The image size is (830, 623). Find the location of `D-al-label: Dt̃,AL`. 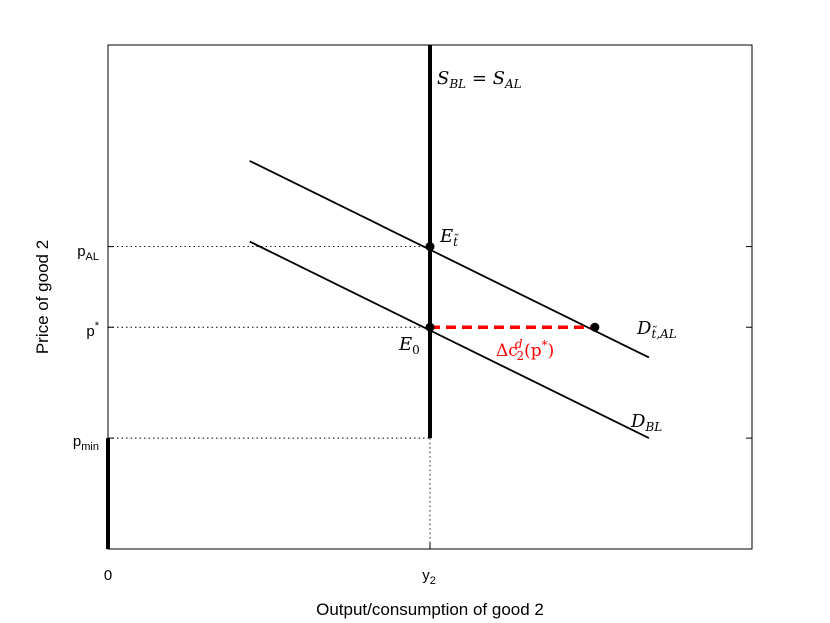

D-al-label: Dt̃,AL is located at coordinates (656, 329).